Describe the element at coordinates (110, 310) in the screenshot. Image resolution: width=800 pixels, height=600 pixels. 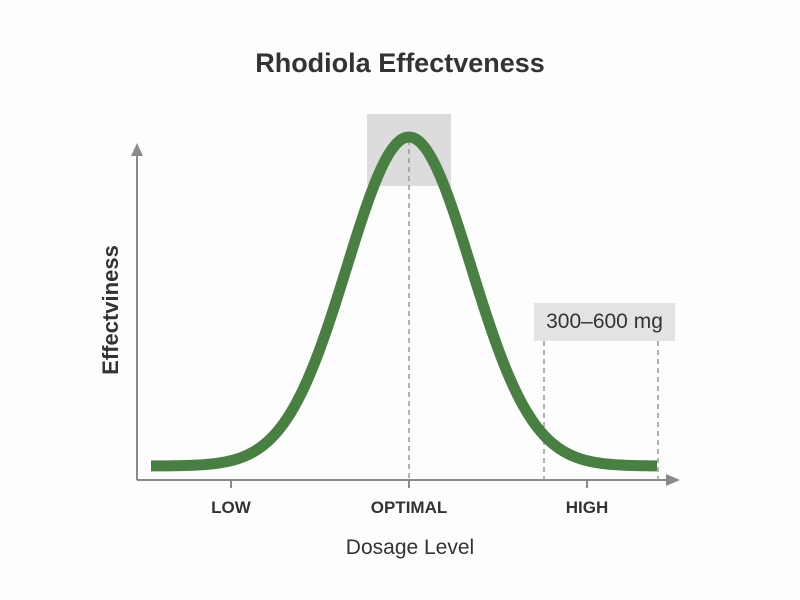
I see `y-axis-label: Effectviness` at that location.